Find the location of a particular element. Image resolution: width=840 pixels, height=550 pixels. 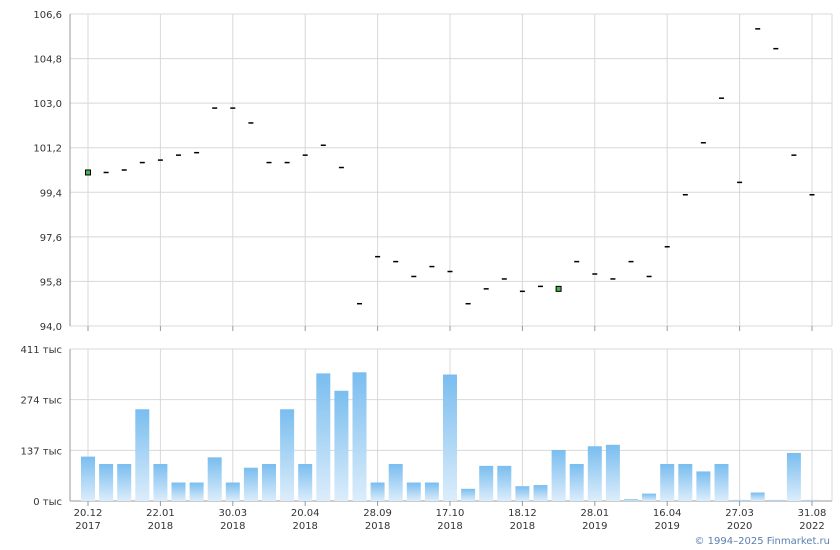

volume-y-tick-label: 137 тыс is located at coordinates (41, 451).